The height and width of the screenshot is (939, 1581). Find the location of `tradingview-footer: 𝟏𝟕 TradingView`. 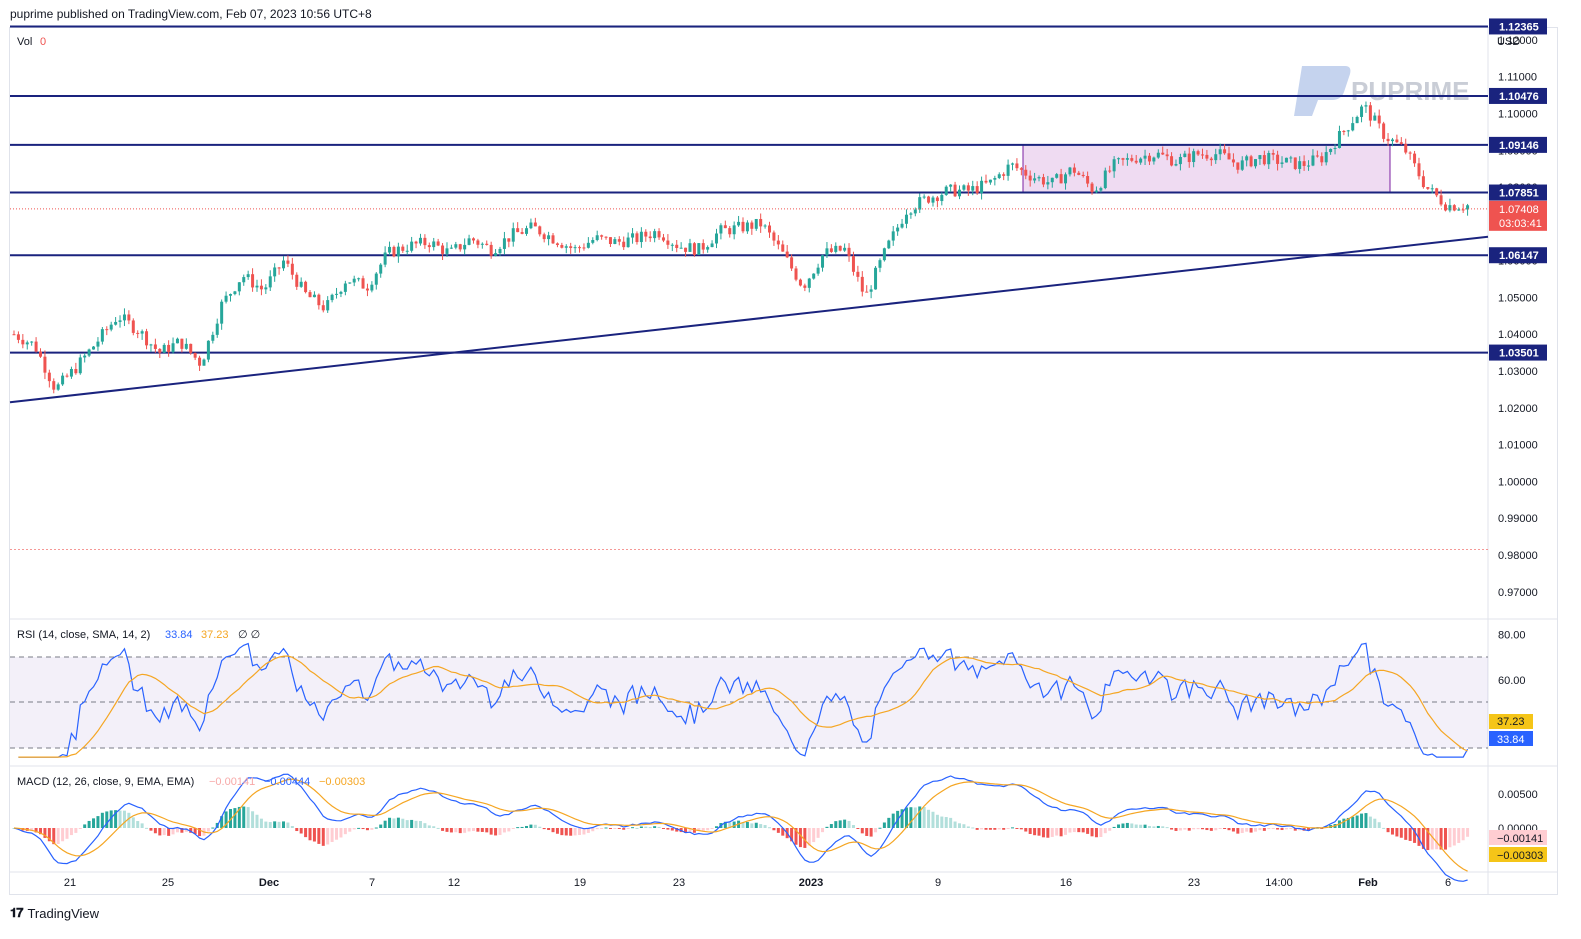

tradingview-footer: 𝟏𝟕 TradingView is located at coordinates (54, 913).